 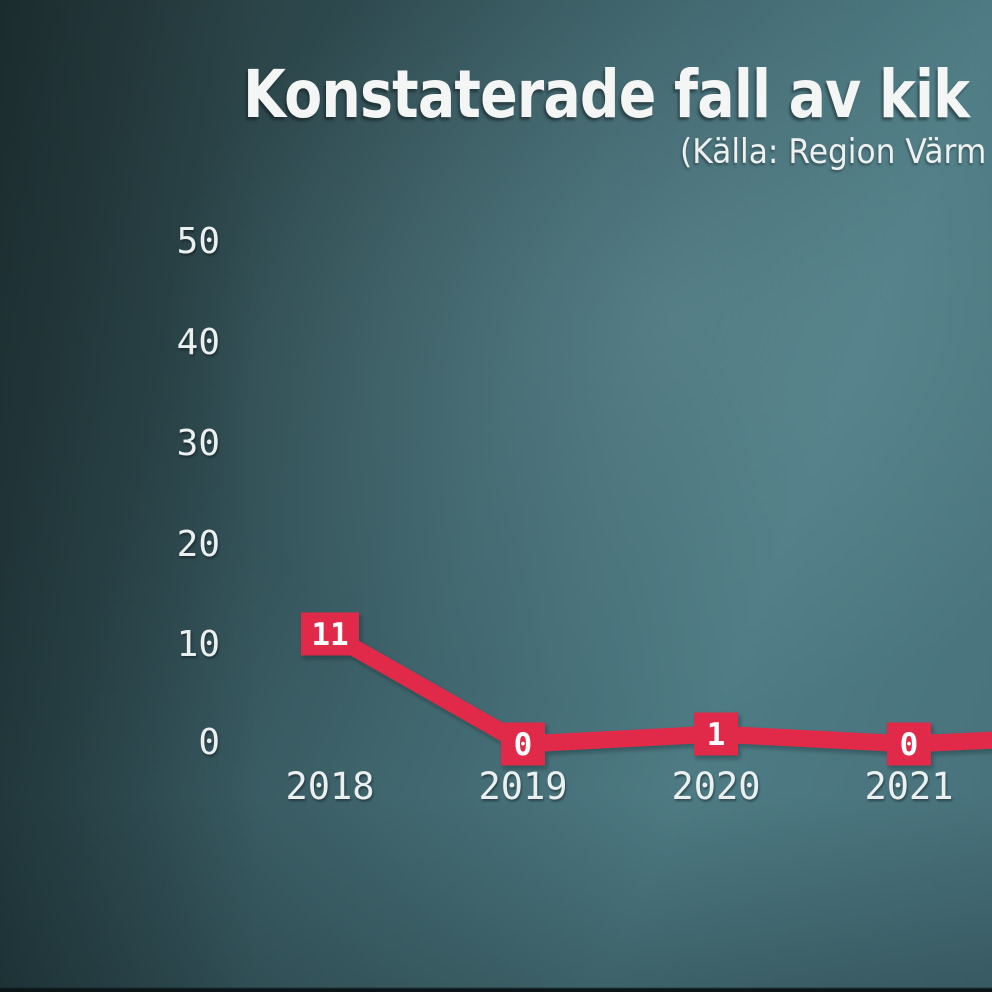 I want to click on chart-source-subtitle: (Källa: Region Värm, so click(x=833, y=152).